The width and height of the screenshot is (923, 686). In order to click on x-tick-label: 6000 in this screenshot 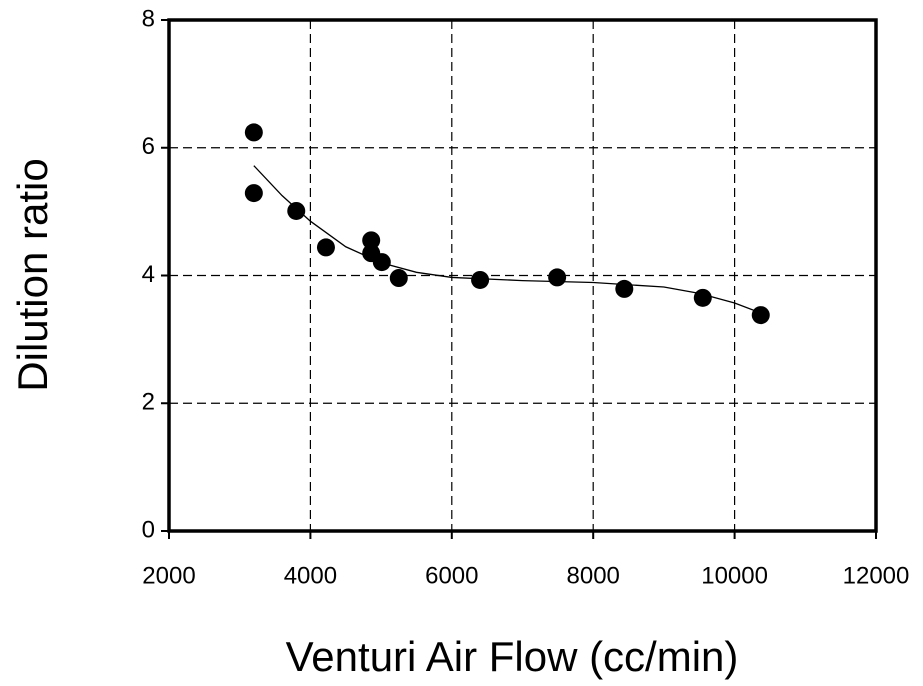, I will do `click(451, 575)`.